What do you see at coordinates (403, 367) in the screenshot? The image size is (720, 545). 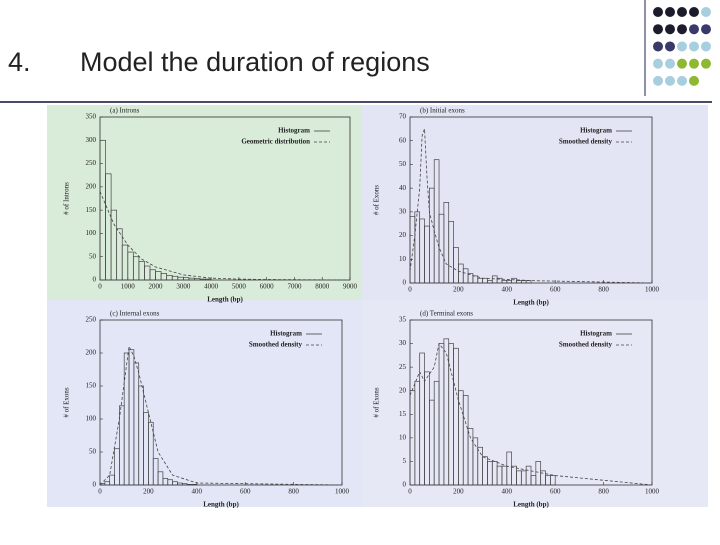 I see `y-tick-label: 25` at bounding box center [403, 367].